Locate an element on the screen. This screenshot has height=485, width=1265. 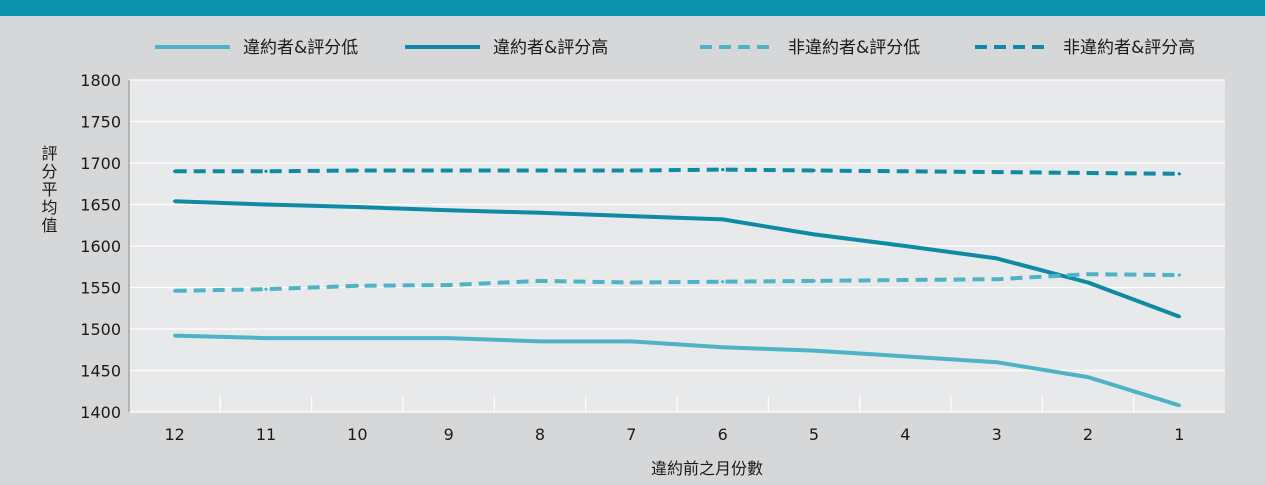
y-tick-label: 1400 is located at coordinates (100, 412).